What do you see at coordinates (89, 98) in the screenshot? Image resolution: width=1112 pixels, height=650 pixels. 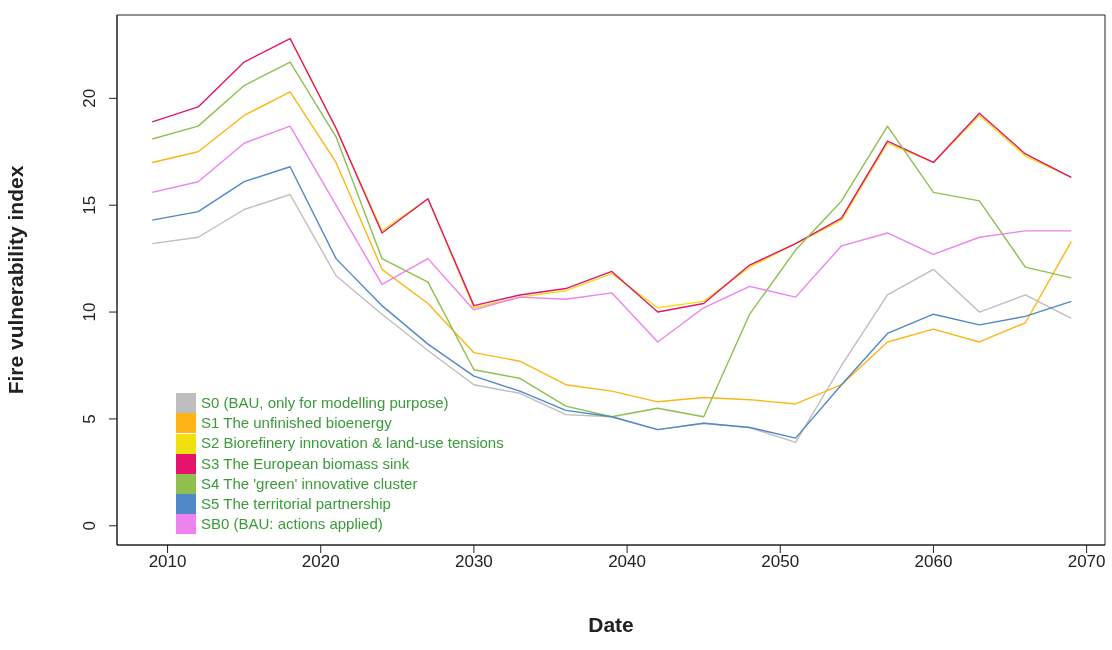 I see `y-tick-label: 20` at bounding box center [89, 98].